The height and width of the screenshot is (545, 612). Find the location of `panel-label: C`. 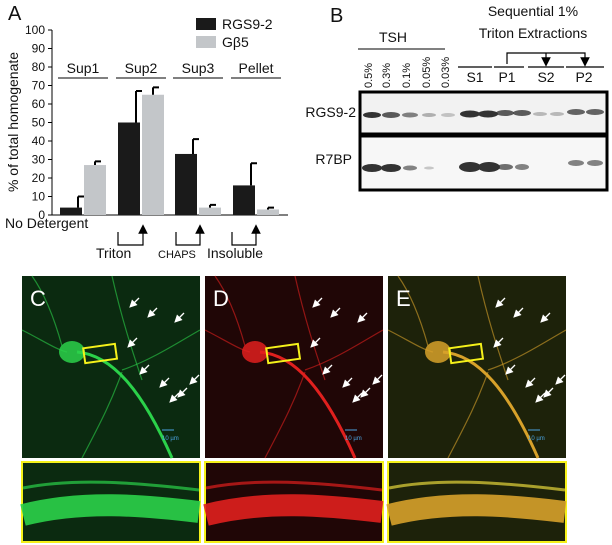

panel-label: C is located at coordinates (38, 298).